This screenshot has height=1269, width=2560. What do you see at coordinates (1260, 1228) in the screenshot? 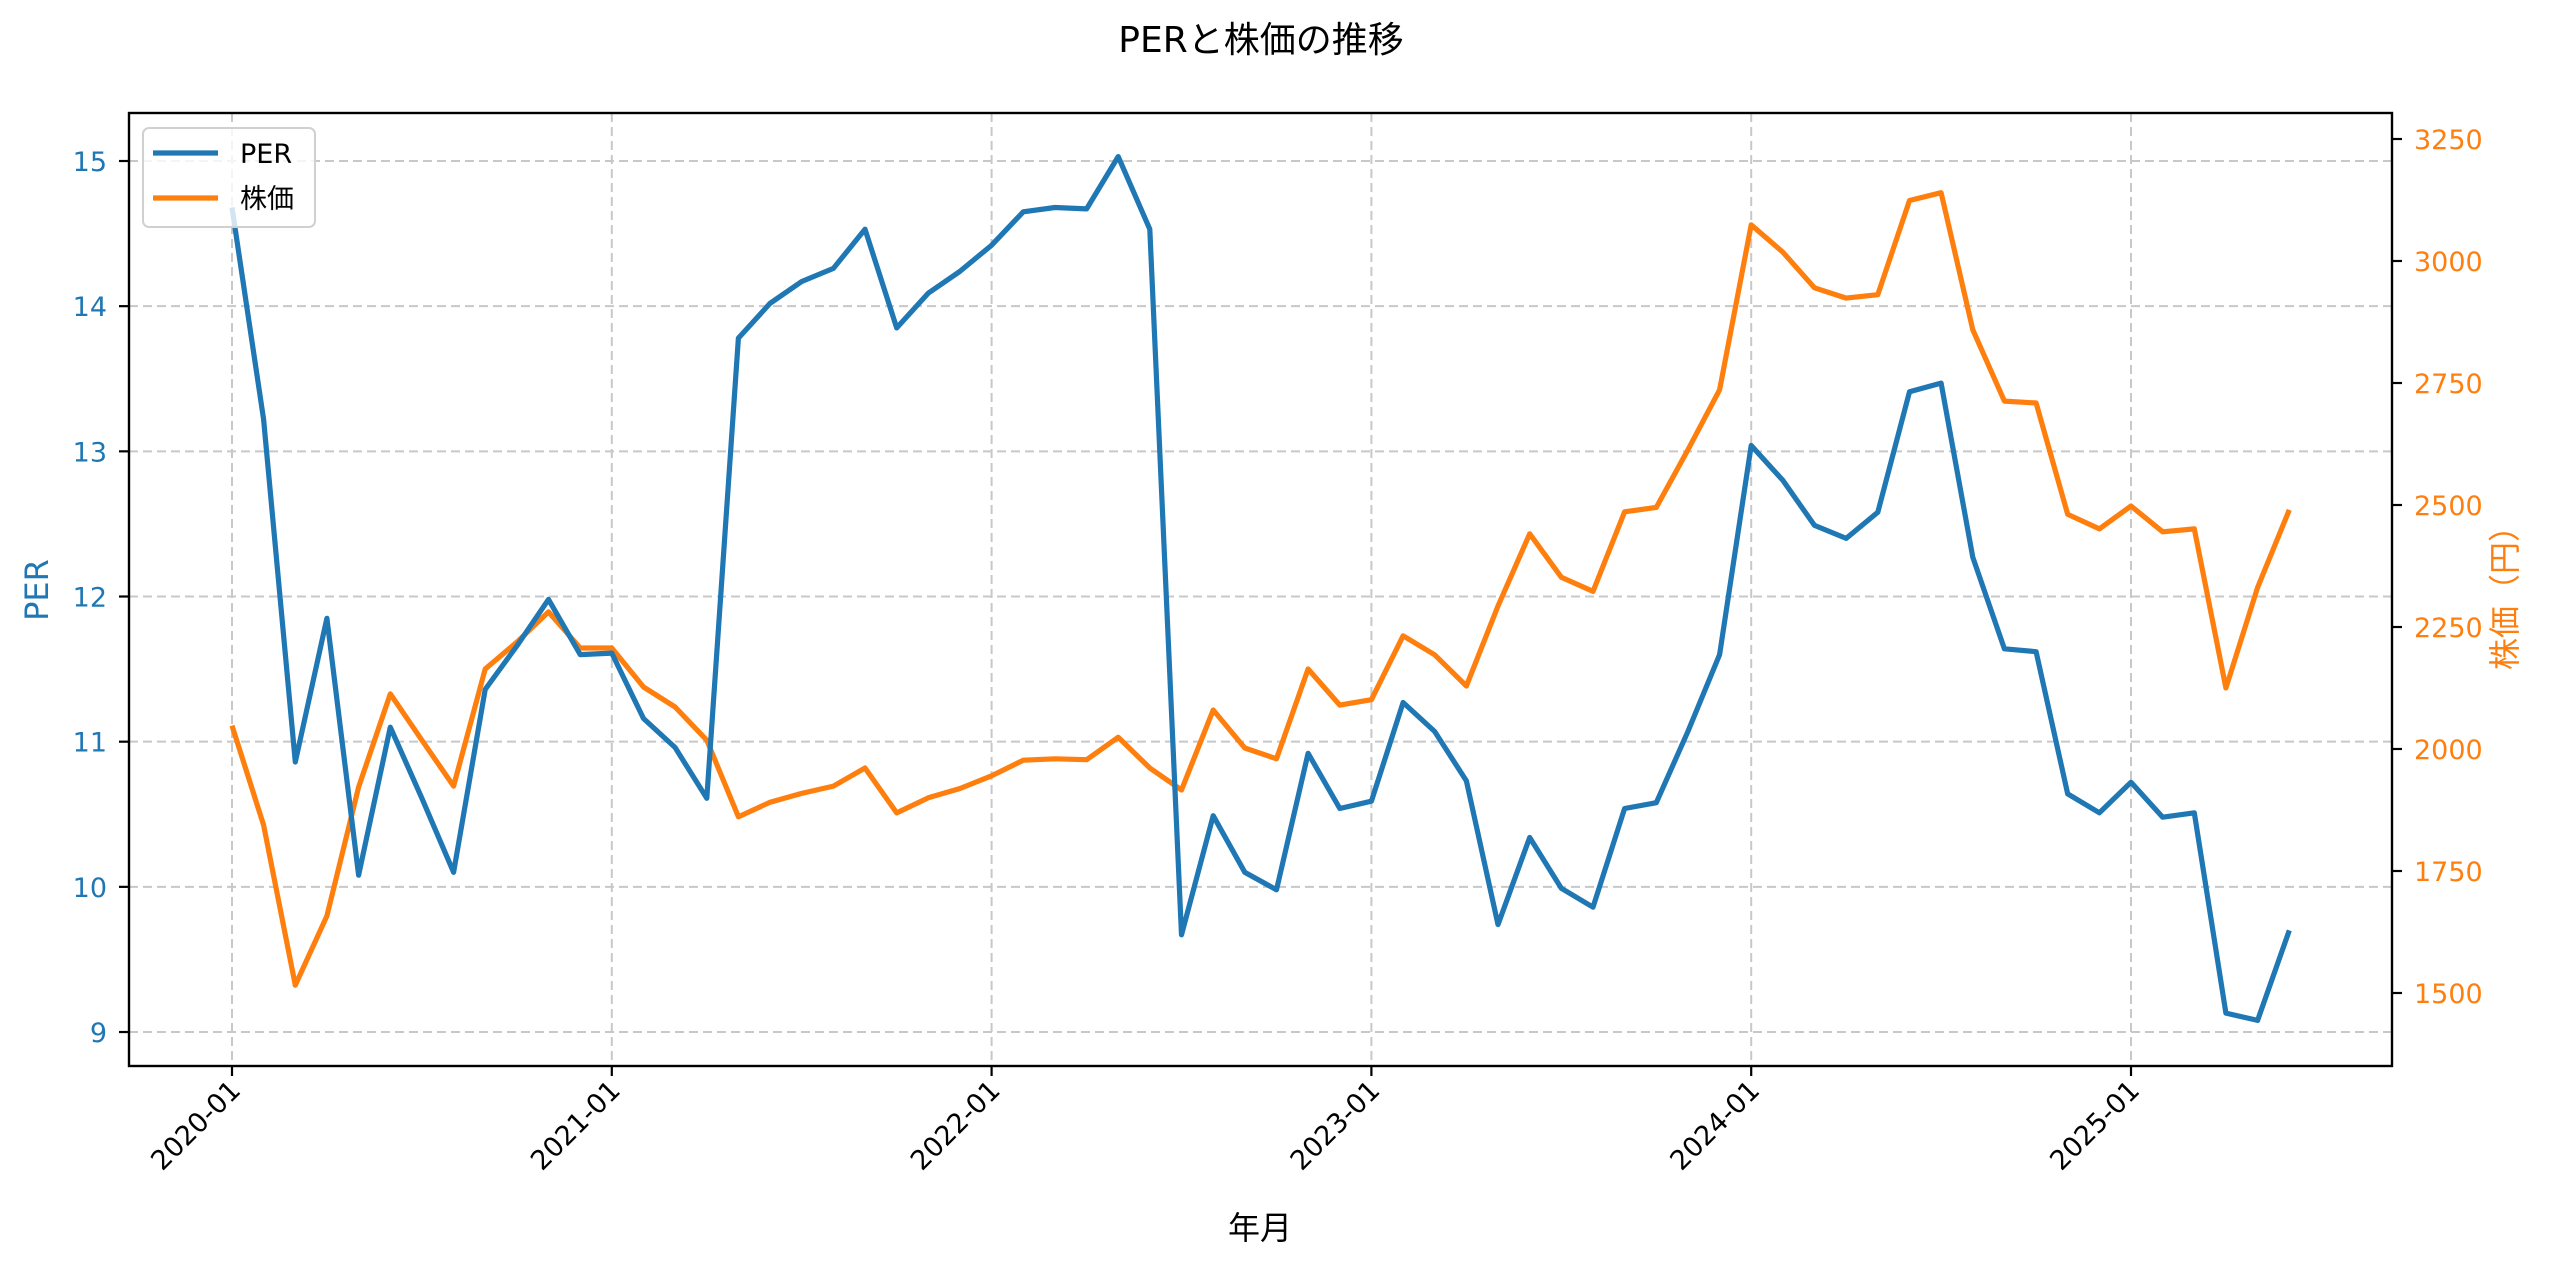
I see `x-axis-label: 年月` at bounding box center [1260, 1228].